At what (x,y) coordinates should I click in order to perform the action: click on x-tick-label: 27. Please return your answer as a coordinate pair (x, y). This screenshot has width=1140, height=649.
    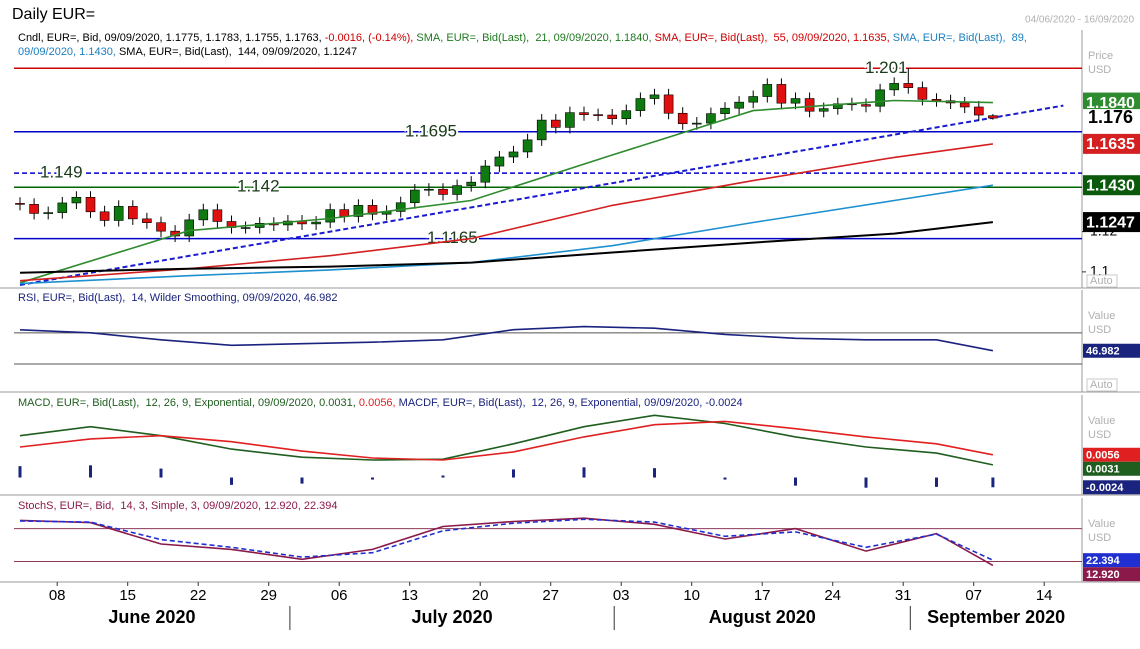
    Looking at the image, I should click on (550, 595).